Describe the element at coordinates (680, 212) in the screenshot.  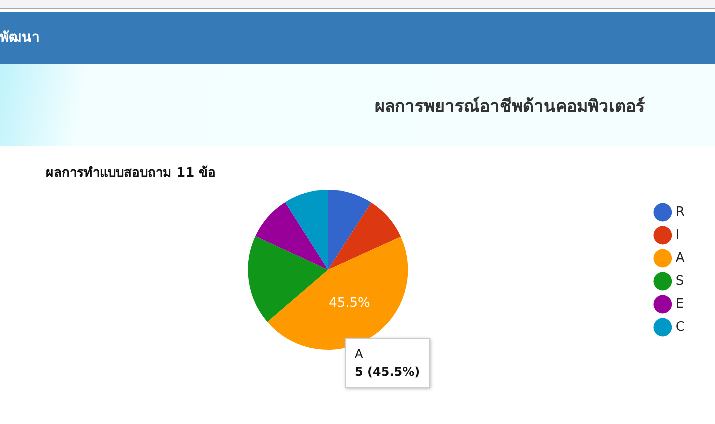
I see `legend-label: R` at that location.